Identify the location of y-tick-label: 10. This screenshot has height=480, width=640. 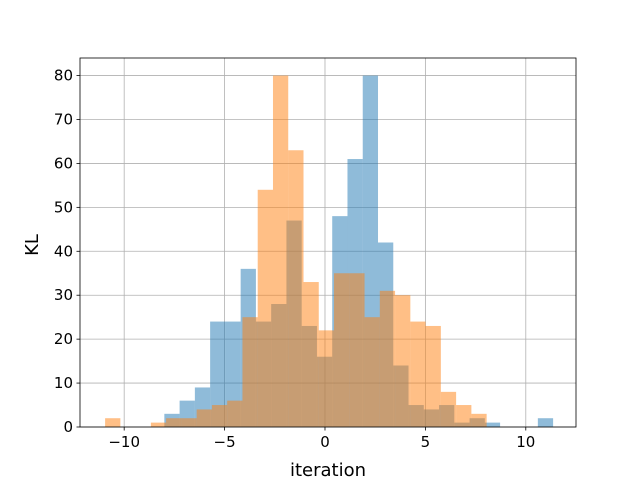
(63, 383).